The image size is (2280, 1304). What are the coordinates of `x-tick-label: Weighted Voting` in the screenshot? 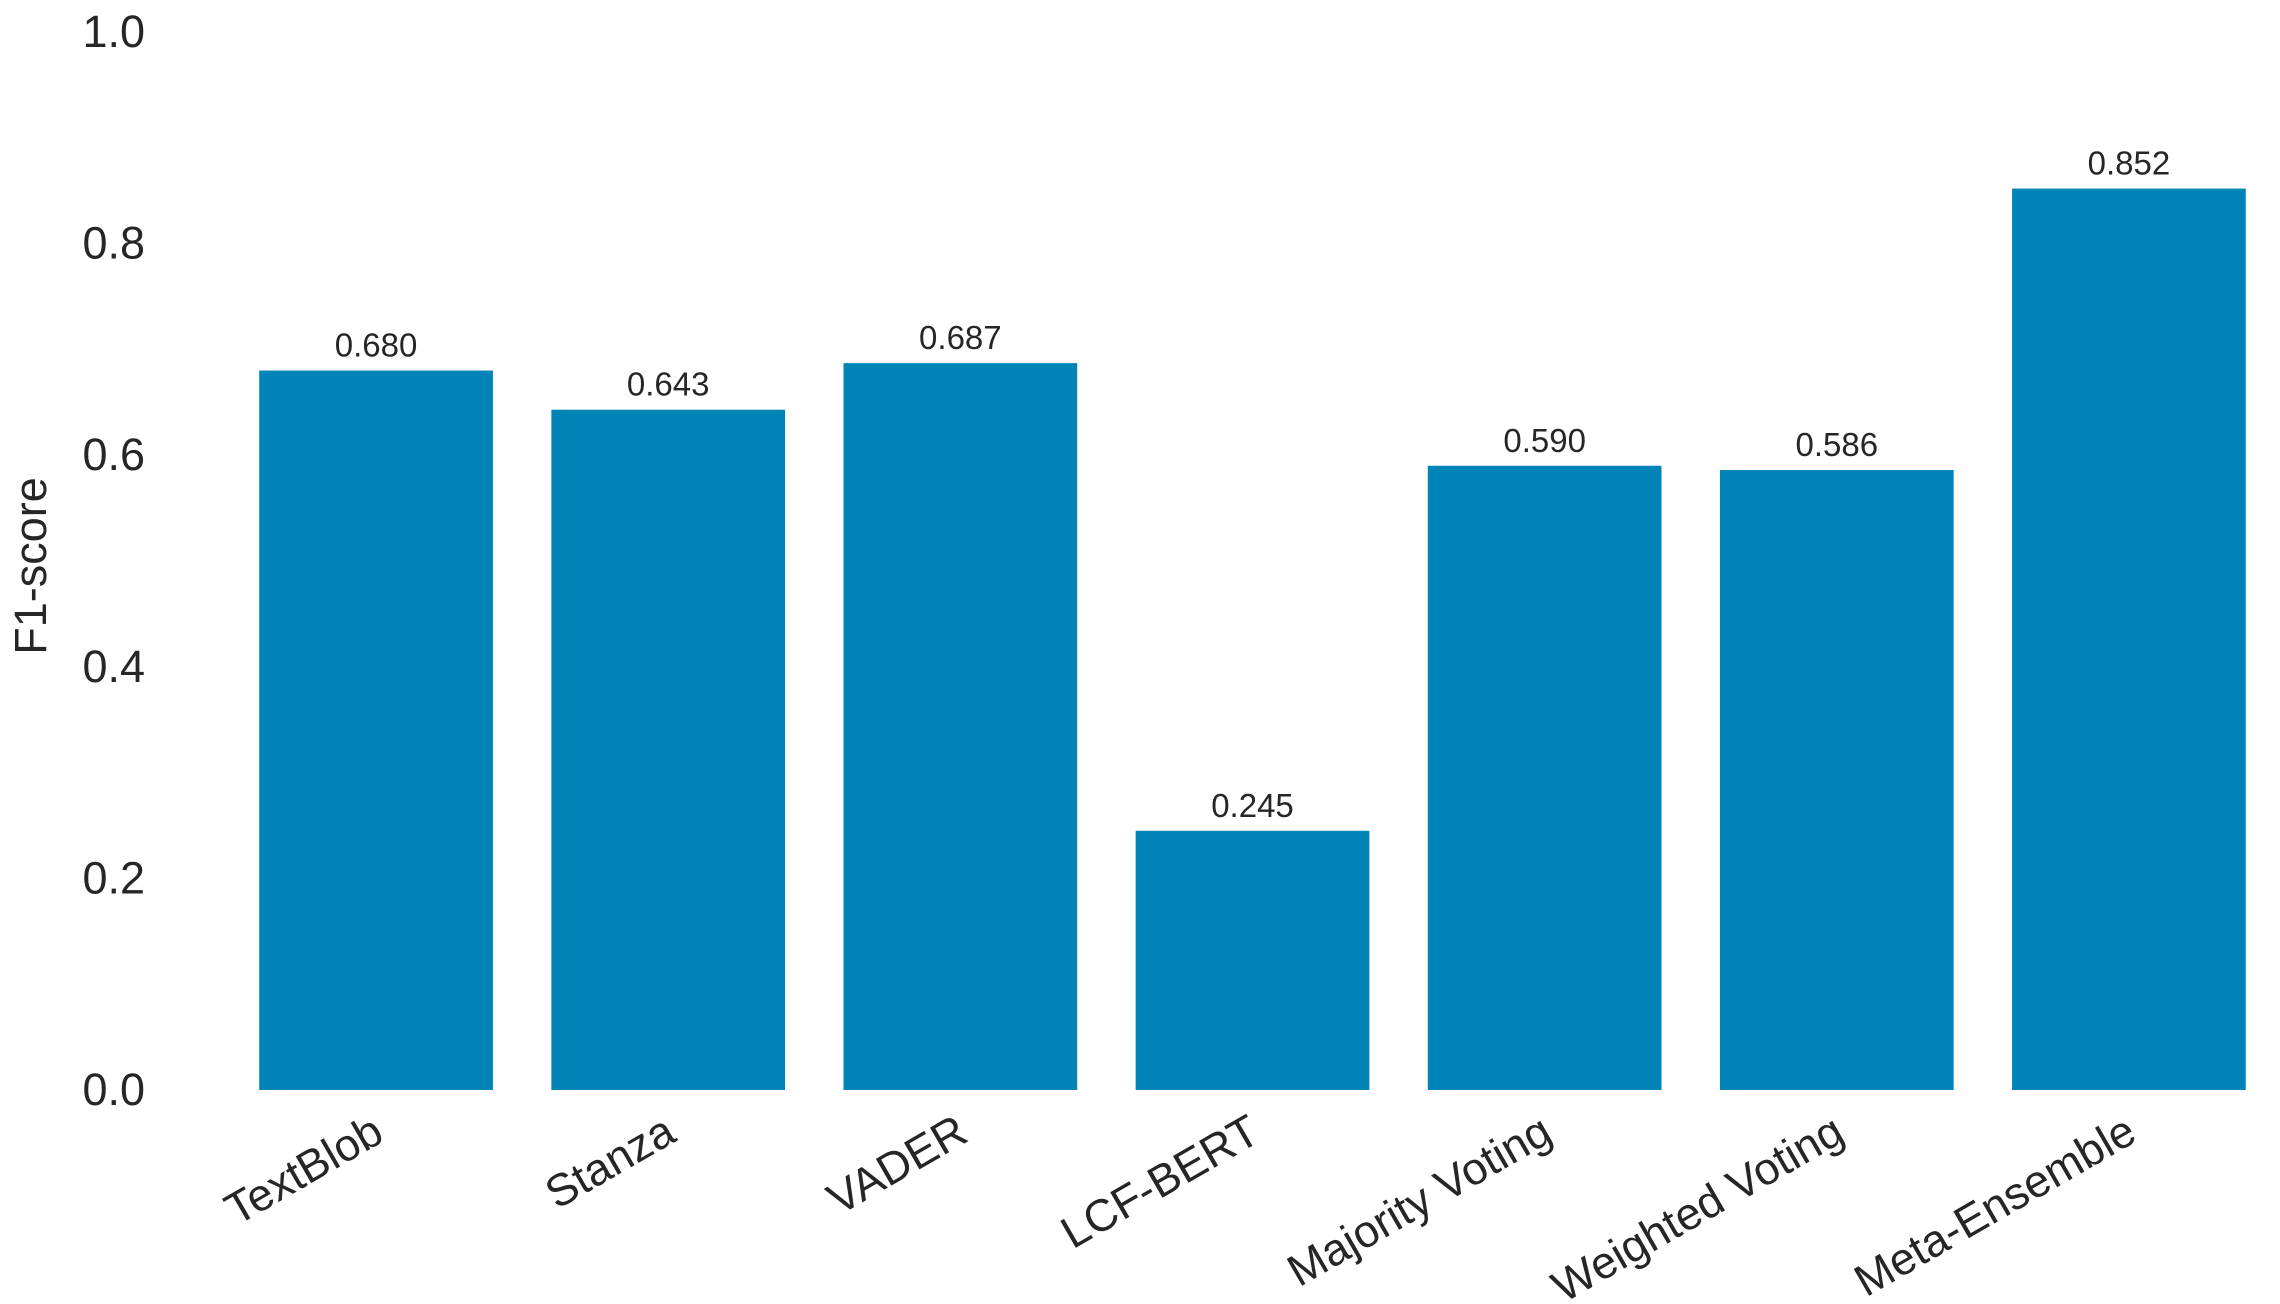 It's located at (1697, 1204).